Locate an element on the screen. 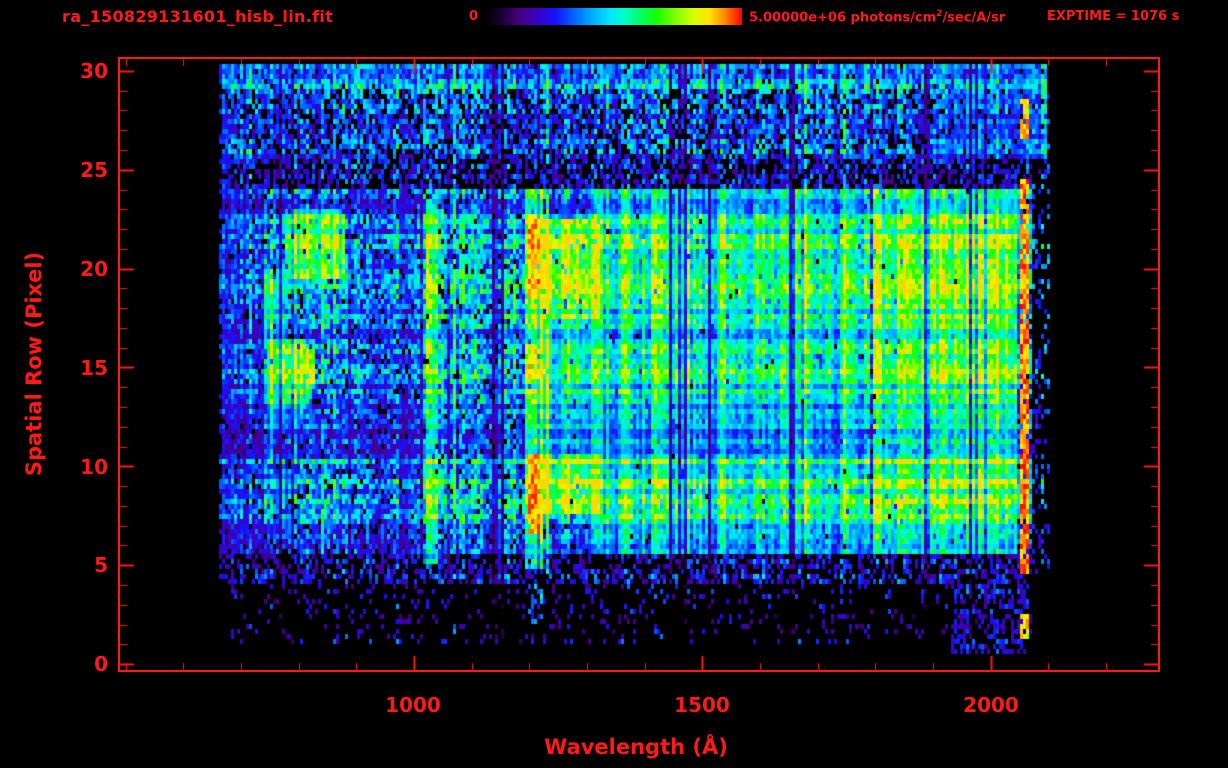 This screenshot has width=1228, height=768. y-tick-label-5: 5 is located at coordinates (101, 565).